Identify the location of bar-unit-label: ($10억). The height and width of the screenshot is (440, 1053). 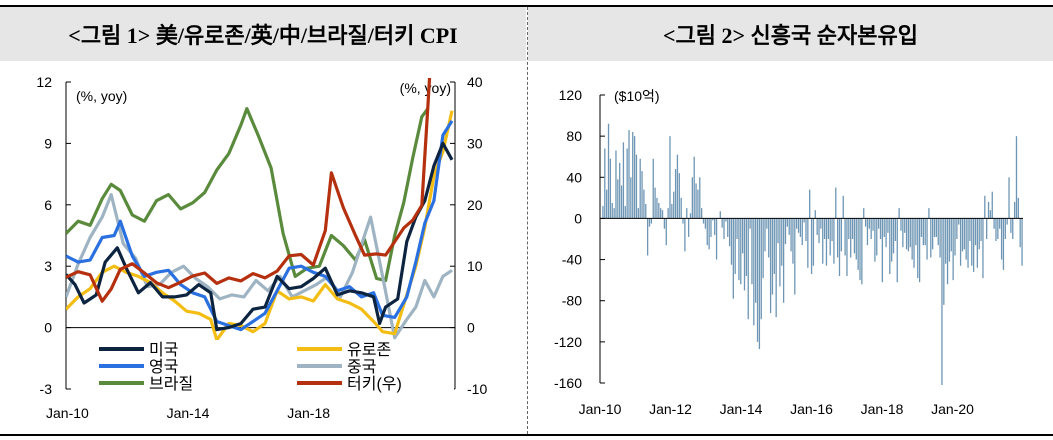
(637, 96).